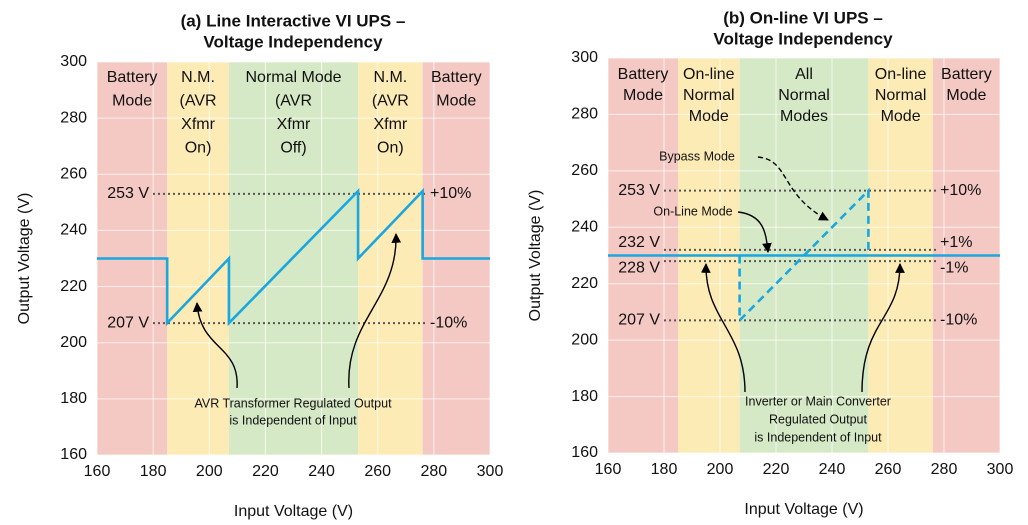 The height and width of the screenshot is (525, 1028). What do you see at coordinates (818, 419) in the screenshot?
I see `annotation: Regulated Output` at bounding box center [818, 419].